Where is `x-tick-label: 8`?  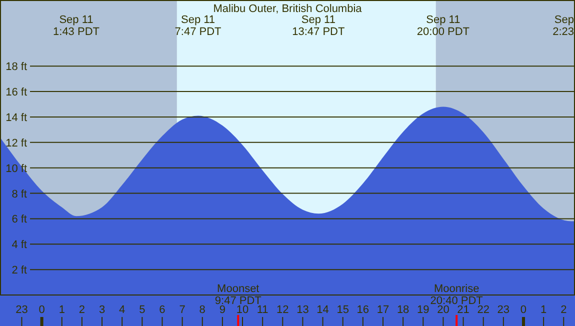
x-tick-label: 8 is located at coordinates (202, 310).